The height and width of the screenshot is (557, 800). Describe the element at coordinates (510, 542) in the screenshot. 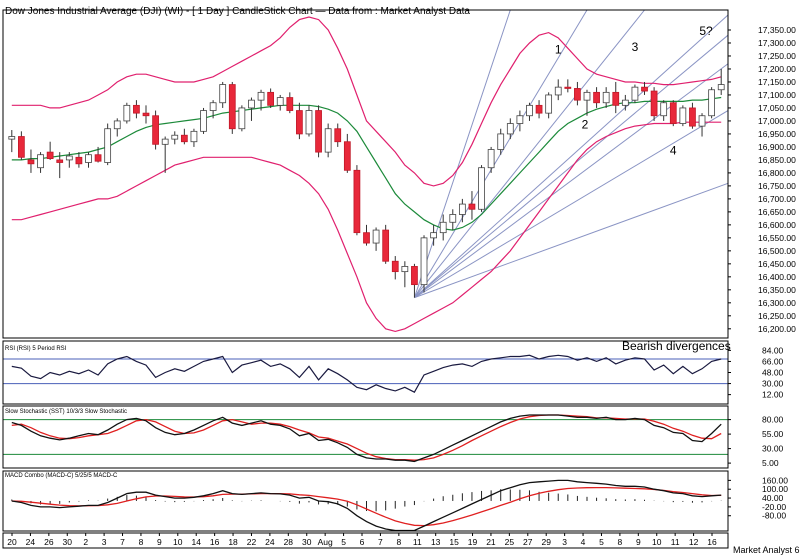

I see `date-tick-label: 25` at that location.